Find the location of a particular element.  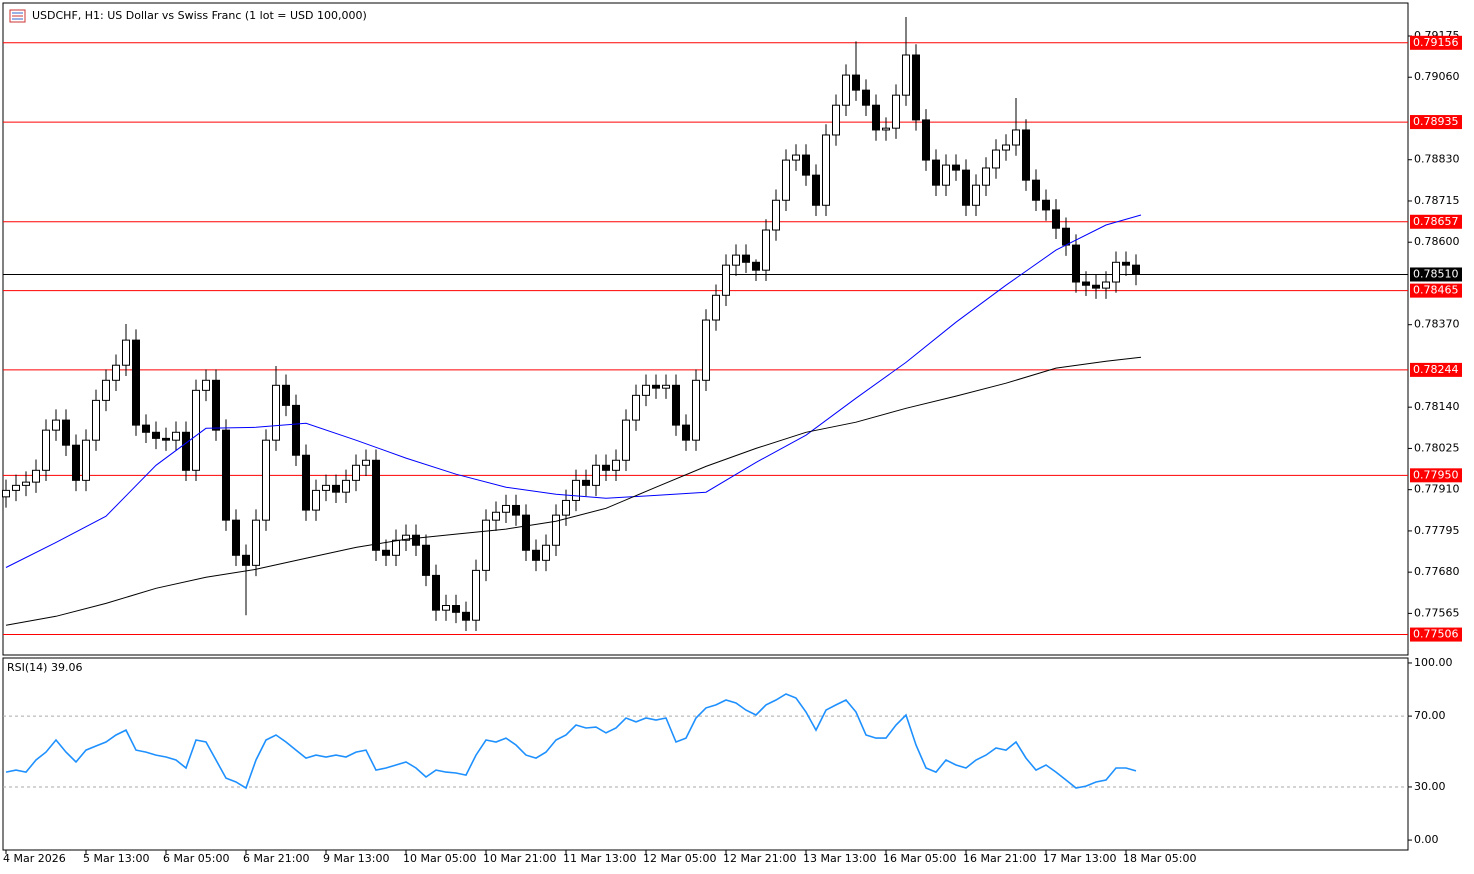

y-tick-label: 0.78600 is located at coordinates (1437, 241).